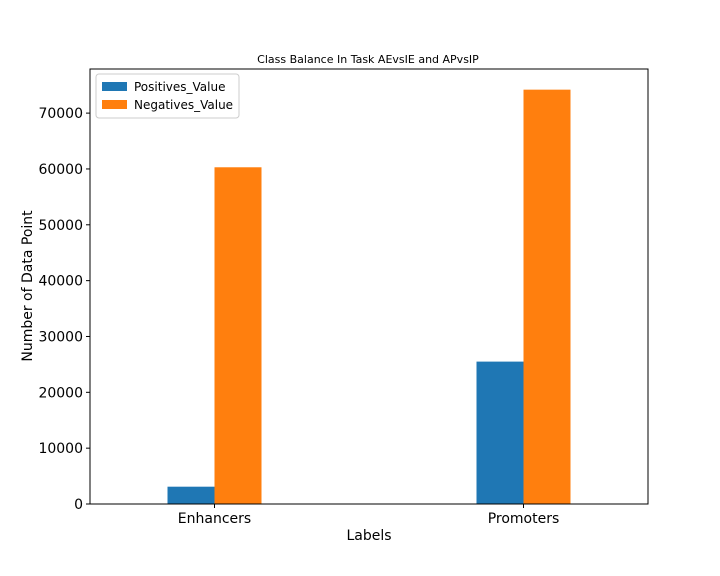 The height and width of the screenshot is (576, 720). I want to click on y-tick-label: 20000, so click(60, 393).